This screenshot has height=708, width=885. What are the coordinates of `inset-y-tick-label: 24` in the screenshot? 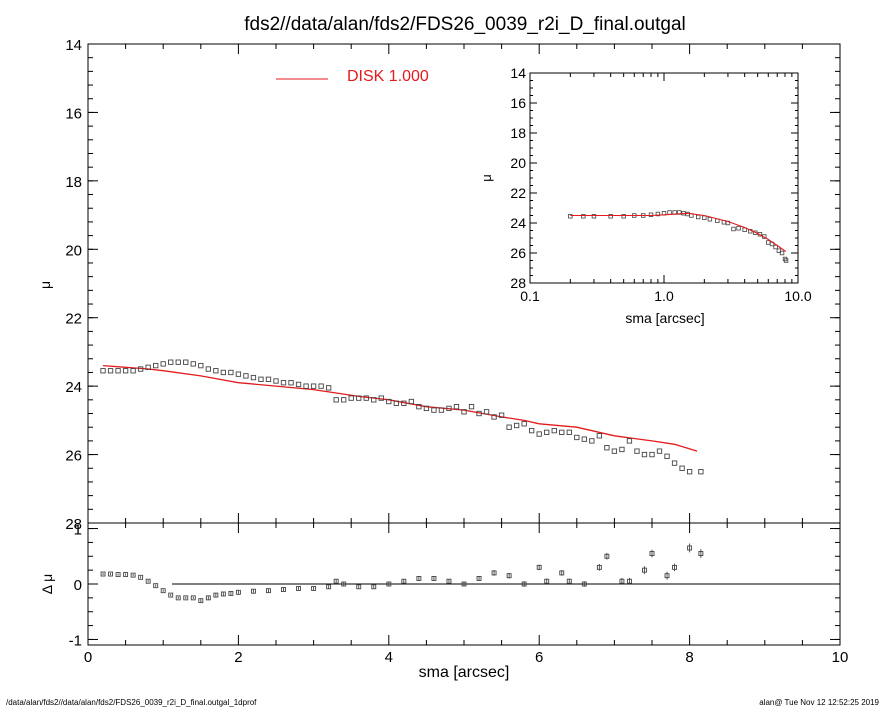 It's located at (518, 223).